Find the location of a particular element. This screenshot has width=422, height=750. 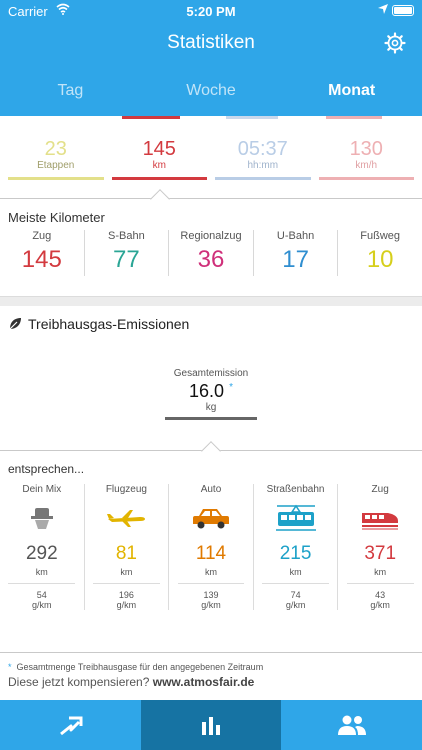

mode-s-bahn: S-Bahn 77 is located at coordinates (127, 253).